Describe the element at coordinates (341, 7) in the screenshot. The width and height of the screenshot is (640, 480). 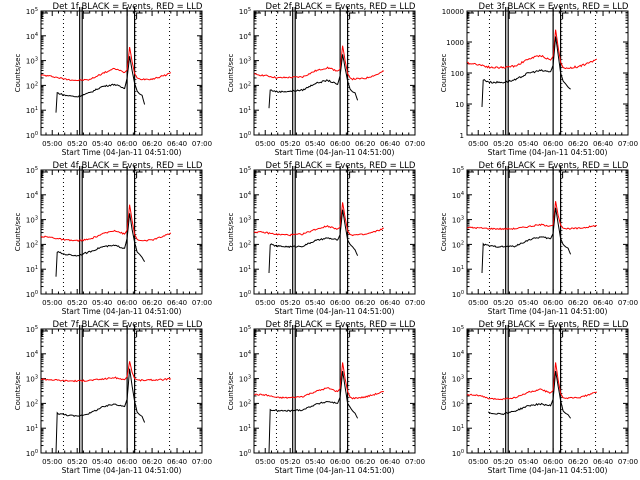
I see `chart-title: Det 2f BLACK = Events, RED = LLD` at that location.